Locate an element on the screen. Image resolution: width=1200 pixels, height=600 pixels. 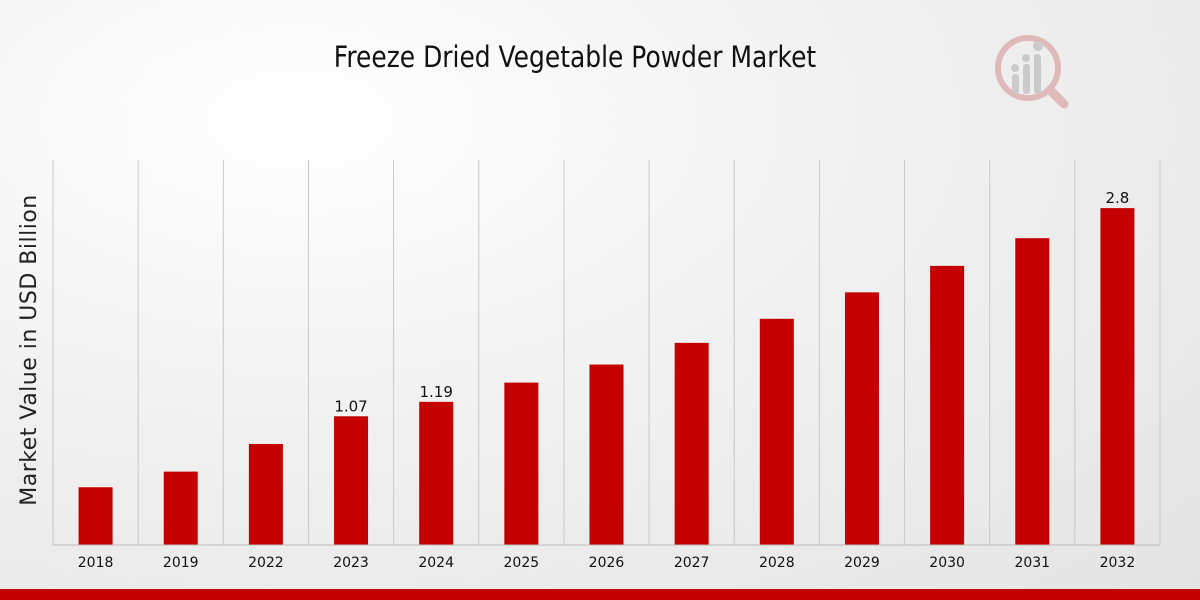
bottom-accent-bar is located at coordinates (600, 594).